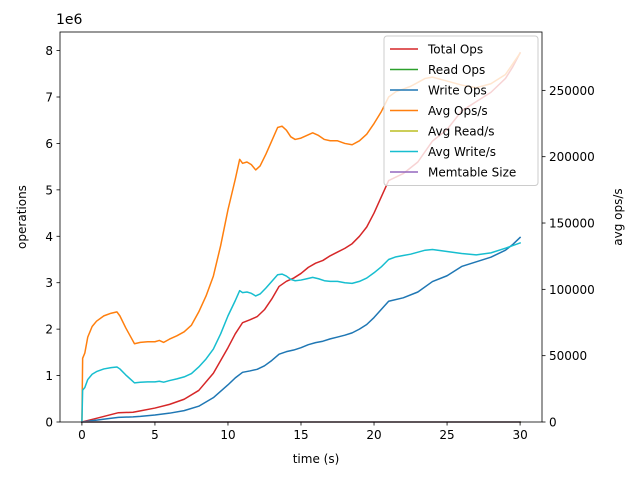 This screenshot has height=480, width=640. Describe the element at coordinates (572, 91) in the screenshot. I see `right-y-tick-label: 250000` at that location.